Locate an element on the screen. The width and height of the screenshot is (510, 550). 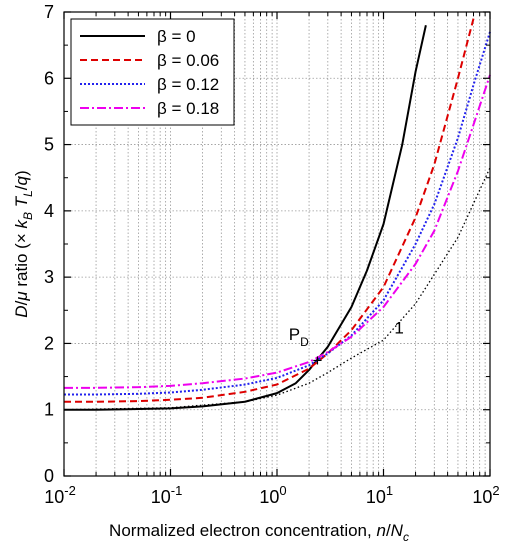
legend-label-3: β = 0.18 is located at coordinates (188, 108).